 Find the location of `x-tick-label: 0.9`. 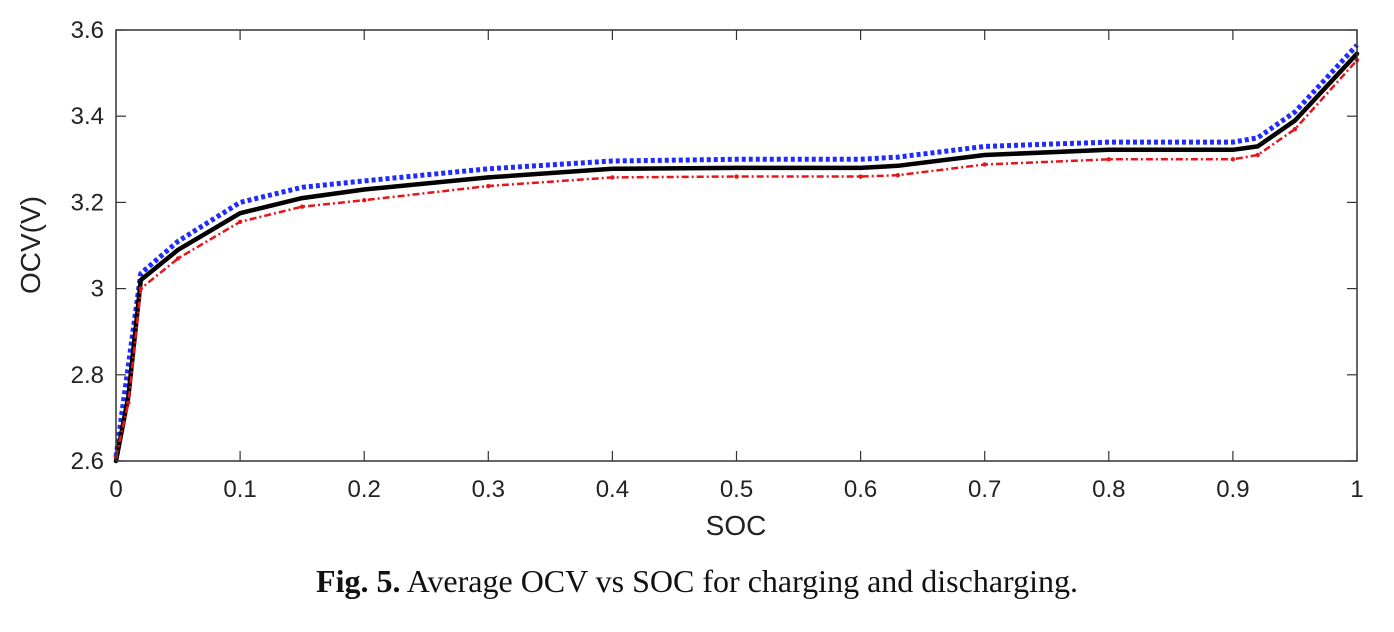

x-tick-label: 0.9 is located at coordinates (1232, 489).